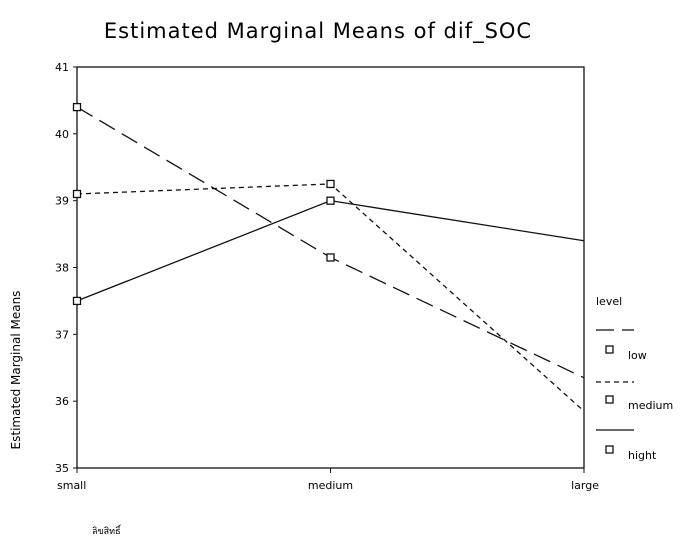 This screenshot has height=544, width=680. I want to click on y-tick-label: 36, so click(62, 401).